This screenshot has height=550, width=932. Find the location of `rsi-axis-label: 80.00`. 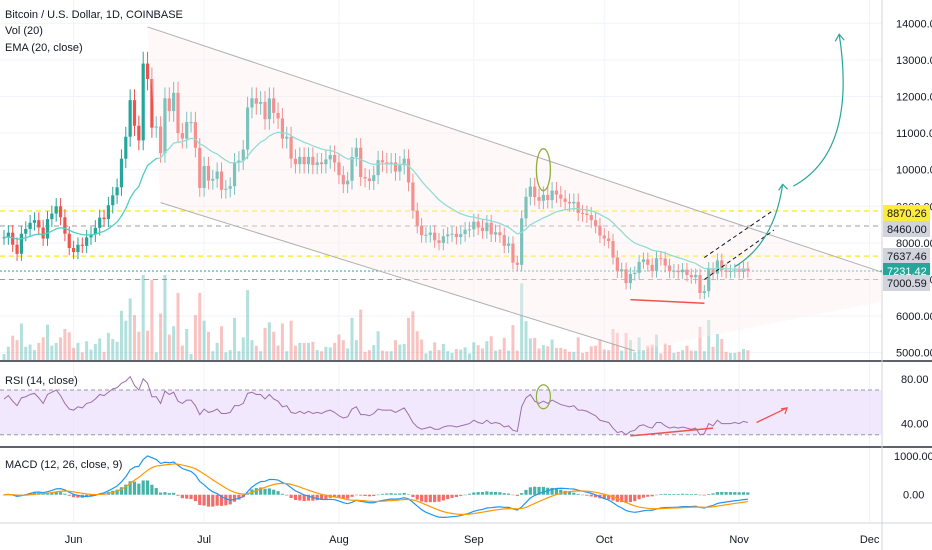

rsi-axis-label: 80.00 is located at coordinates (915, 380).